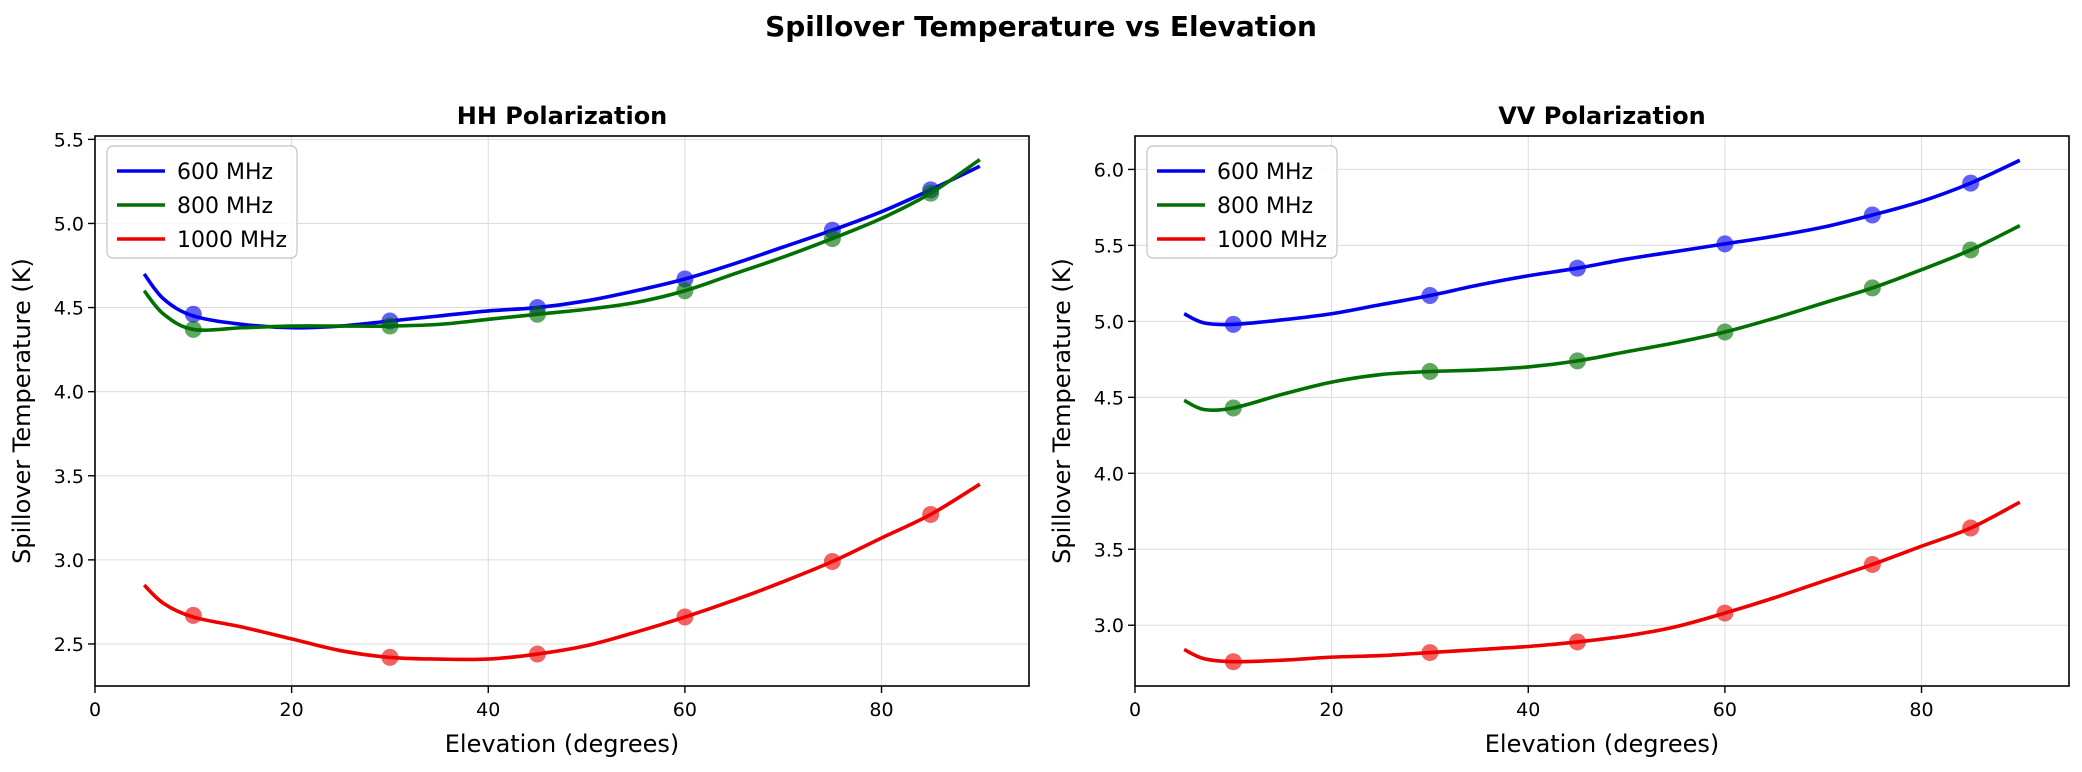 The height and width of the screenshot is (772, 2082). What do you see at coordinates (69, 645) in the screenshot?
I see `y-tick-label: 2.5` at bounding box center [69, 645].